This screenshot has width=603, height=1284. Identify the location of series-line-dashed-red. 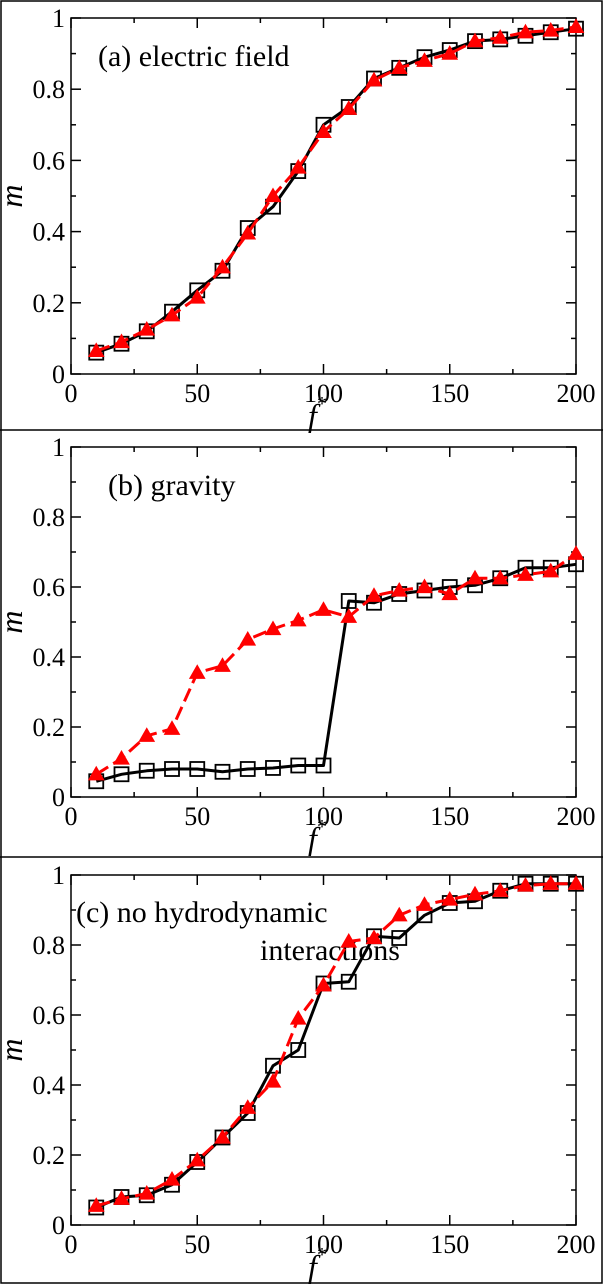
(336, 664).